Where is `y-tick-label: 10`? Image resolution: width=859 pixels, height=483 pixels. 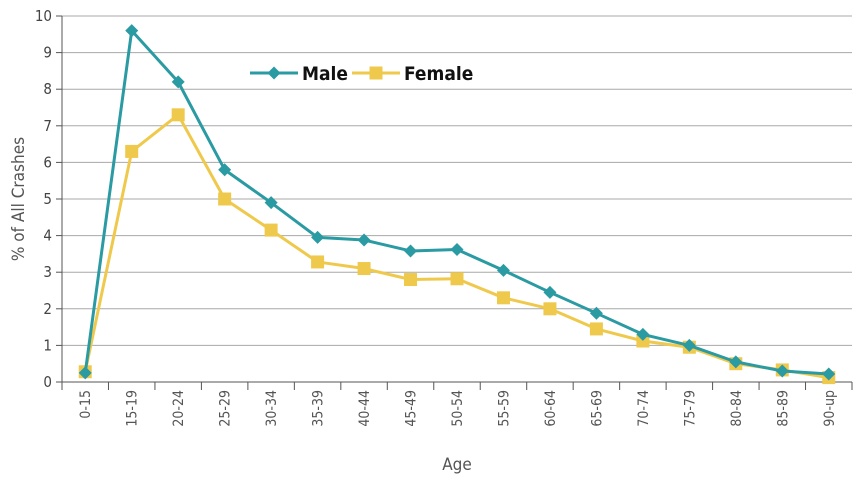 y-tick-label: 10 is located at coordinates (43, 16).